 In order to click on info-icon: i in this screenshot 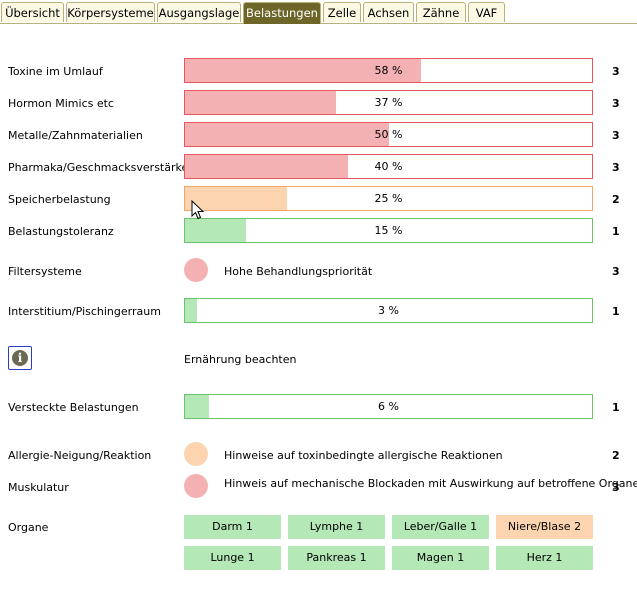, I will do `click(20, 358)`.